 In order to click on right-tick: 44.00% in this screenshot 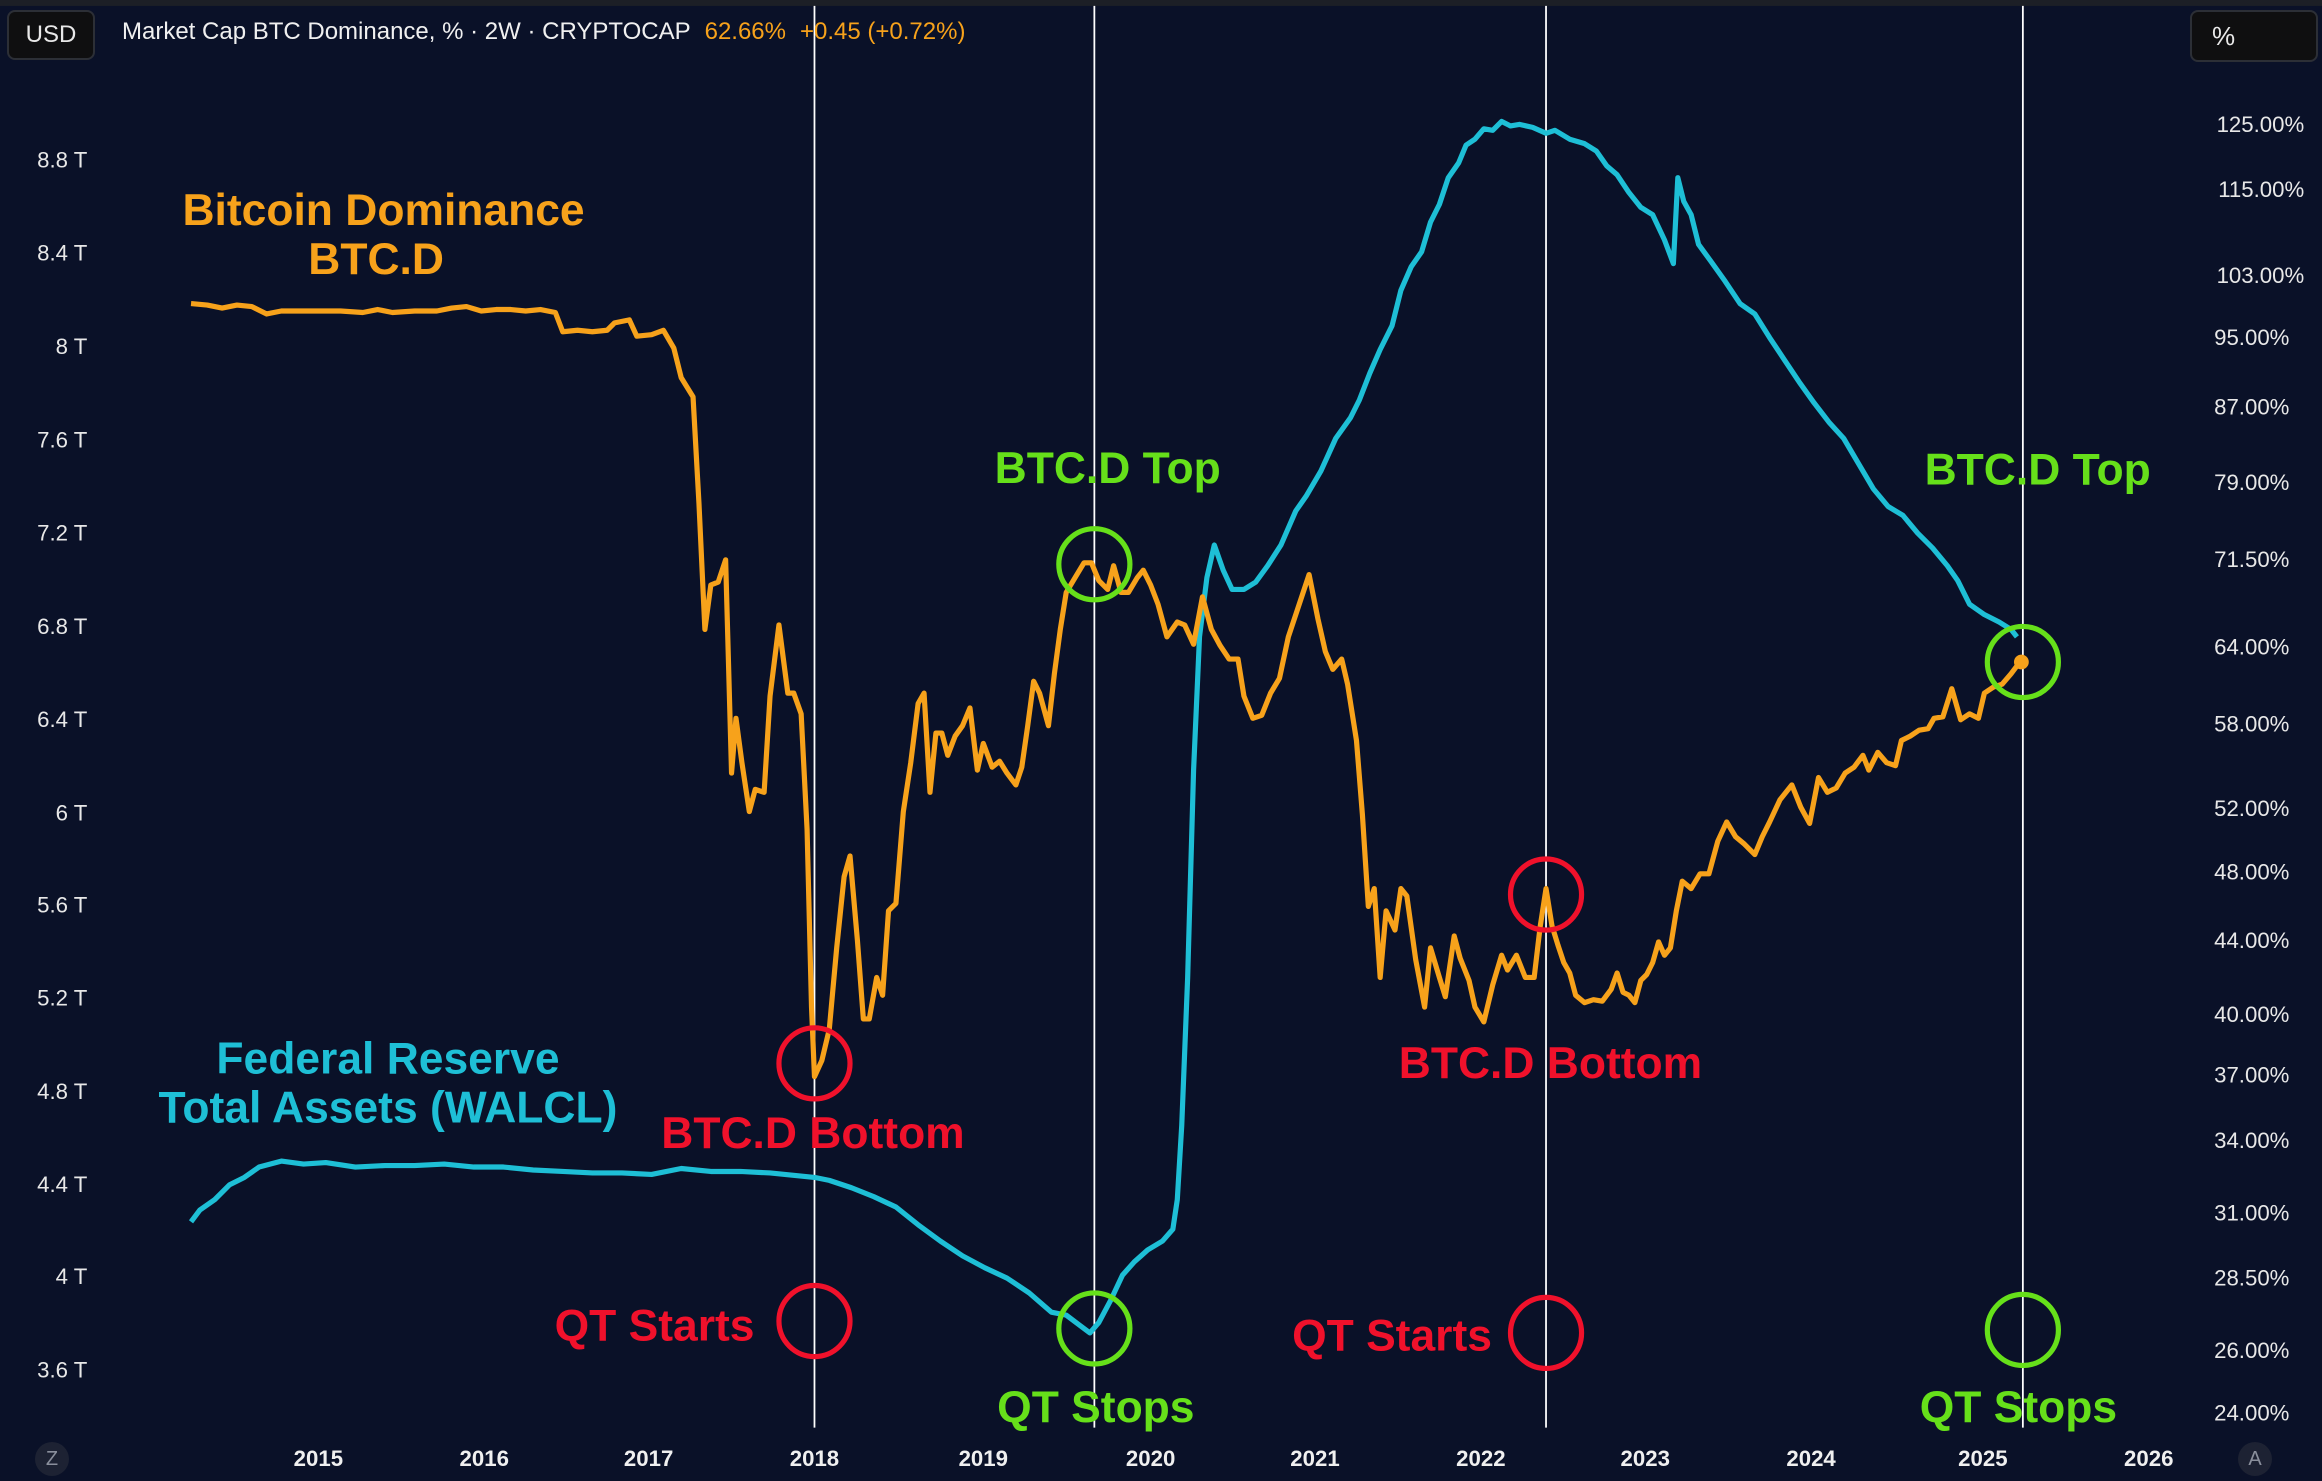, I will do `click(2251, 940)`.